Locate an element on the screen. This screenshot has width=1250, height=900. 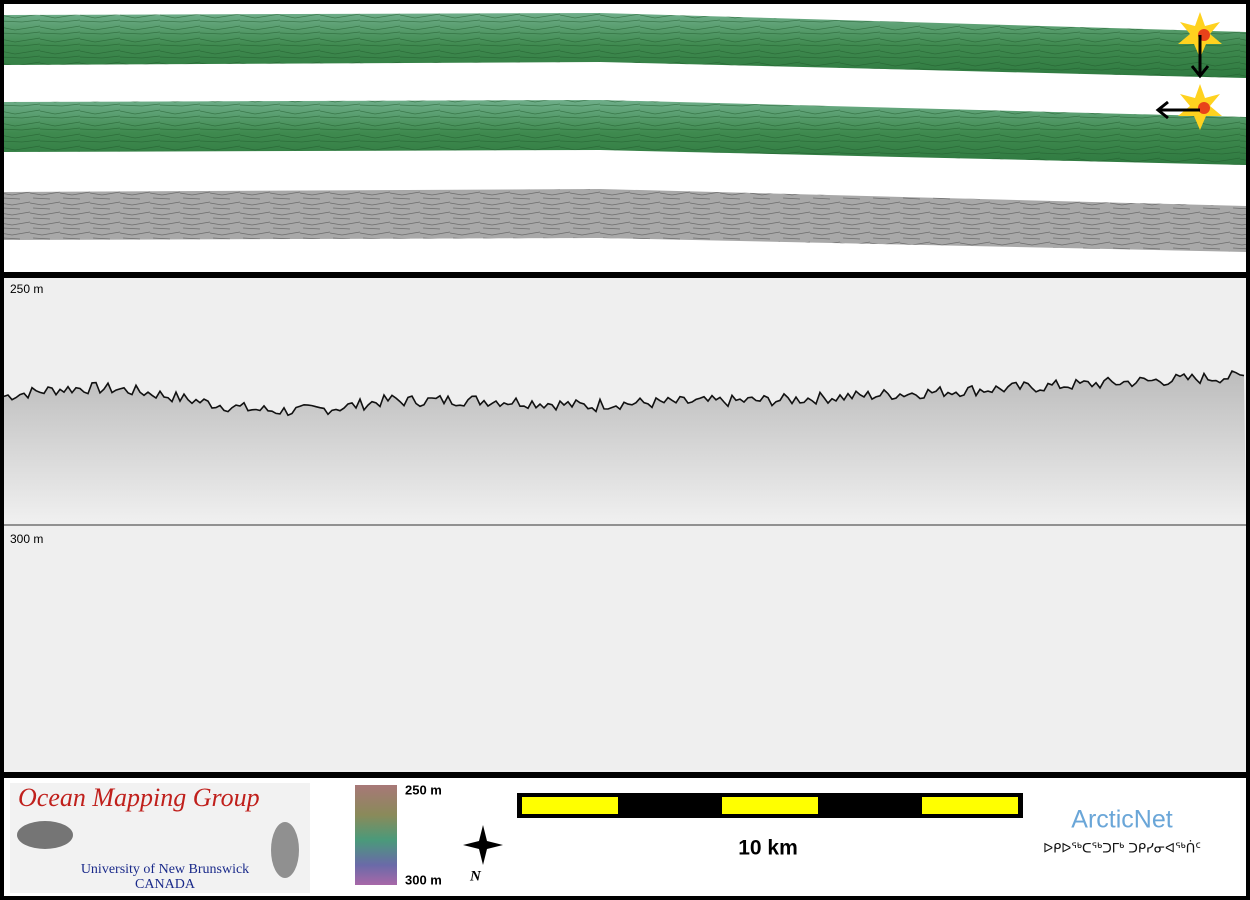
logo-university: University of New Brunswick is located at coordinates (165, 869).